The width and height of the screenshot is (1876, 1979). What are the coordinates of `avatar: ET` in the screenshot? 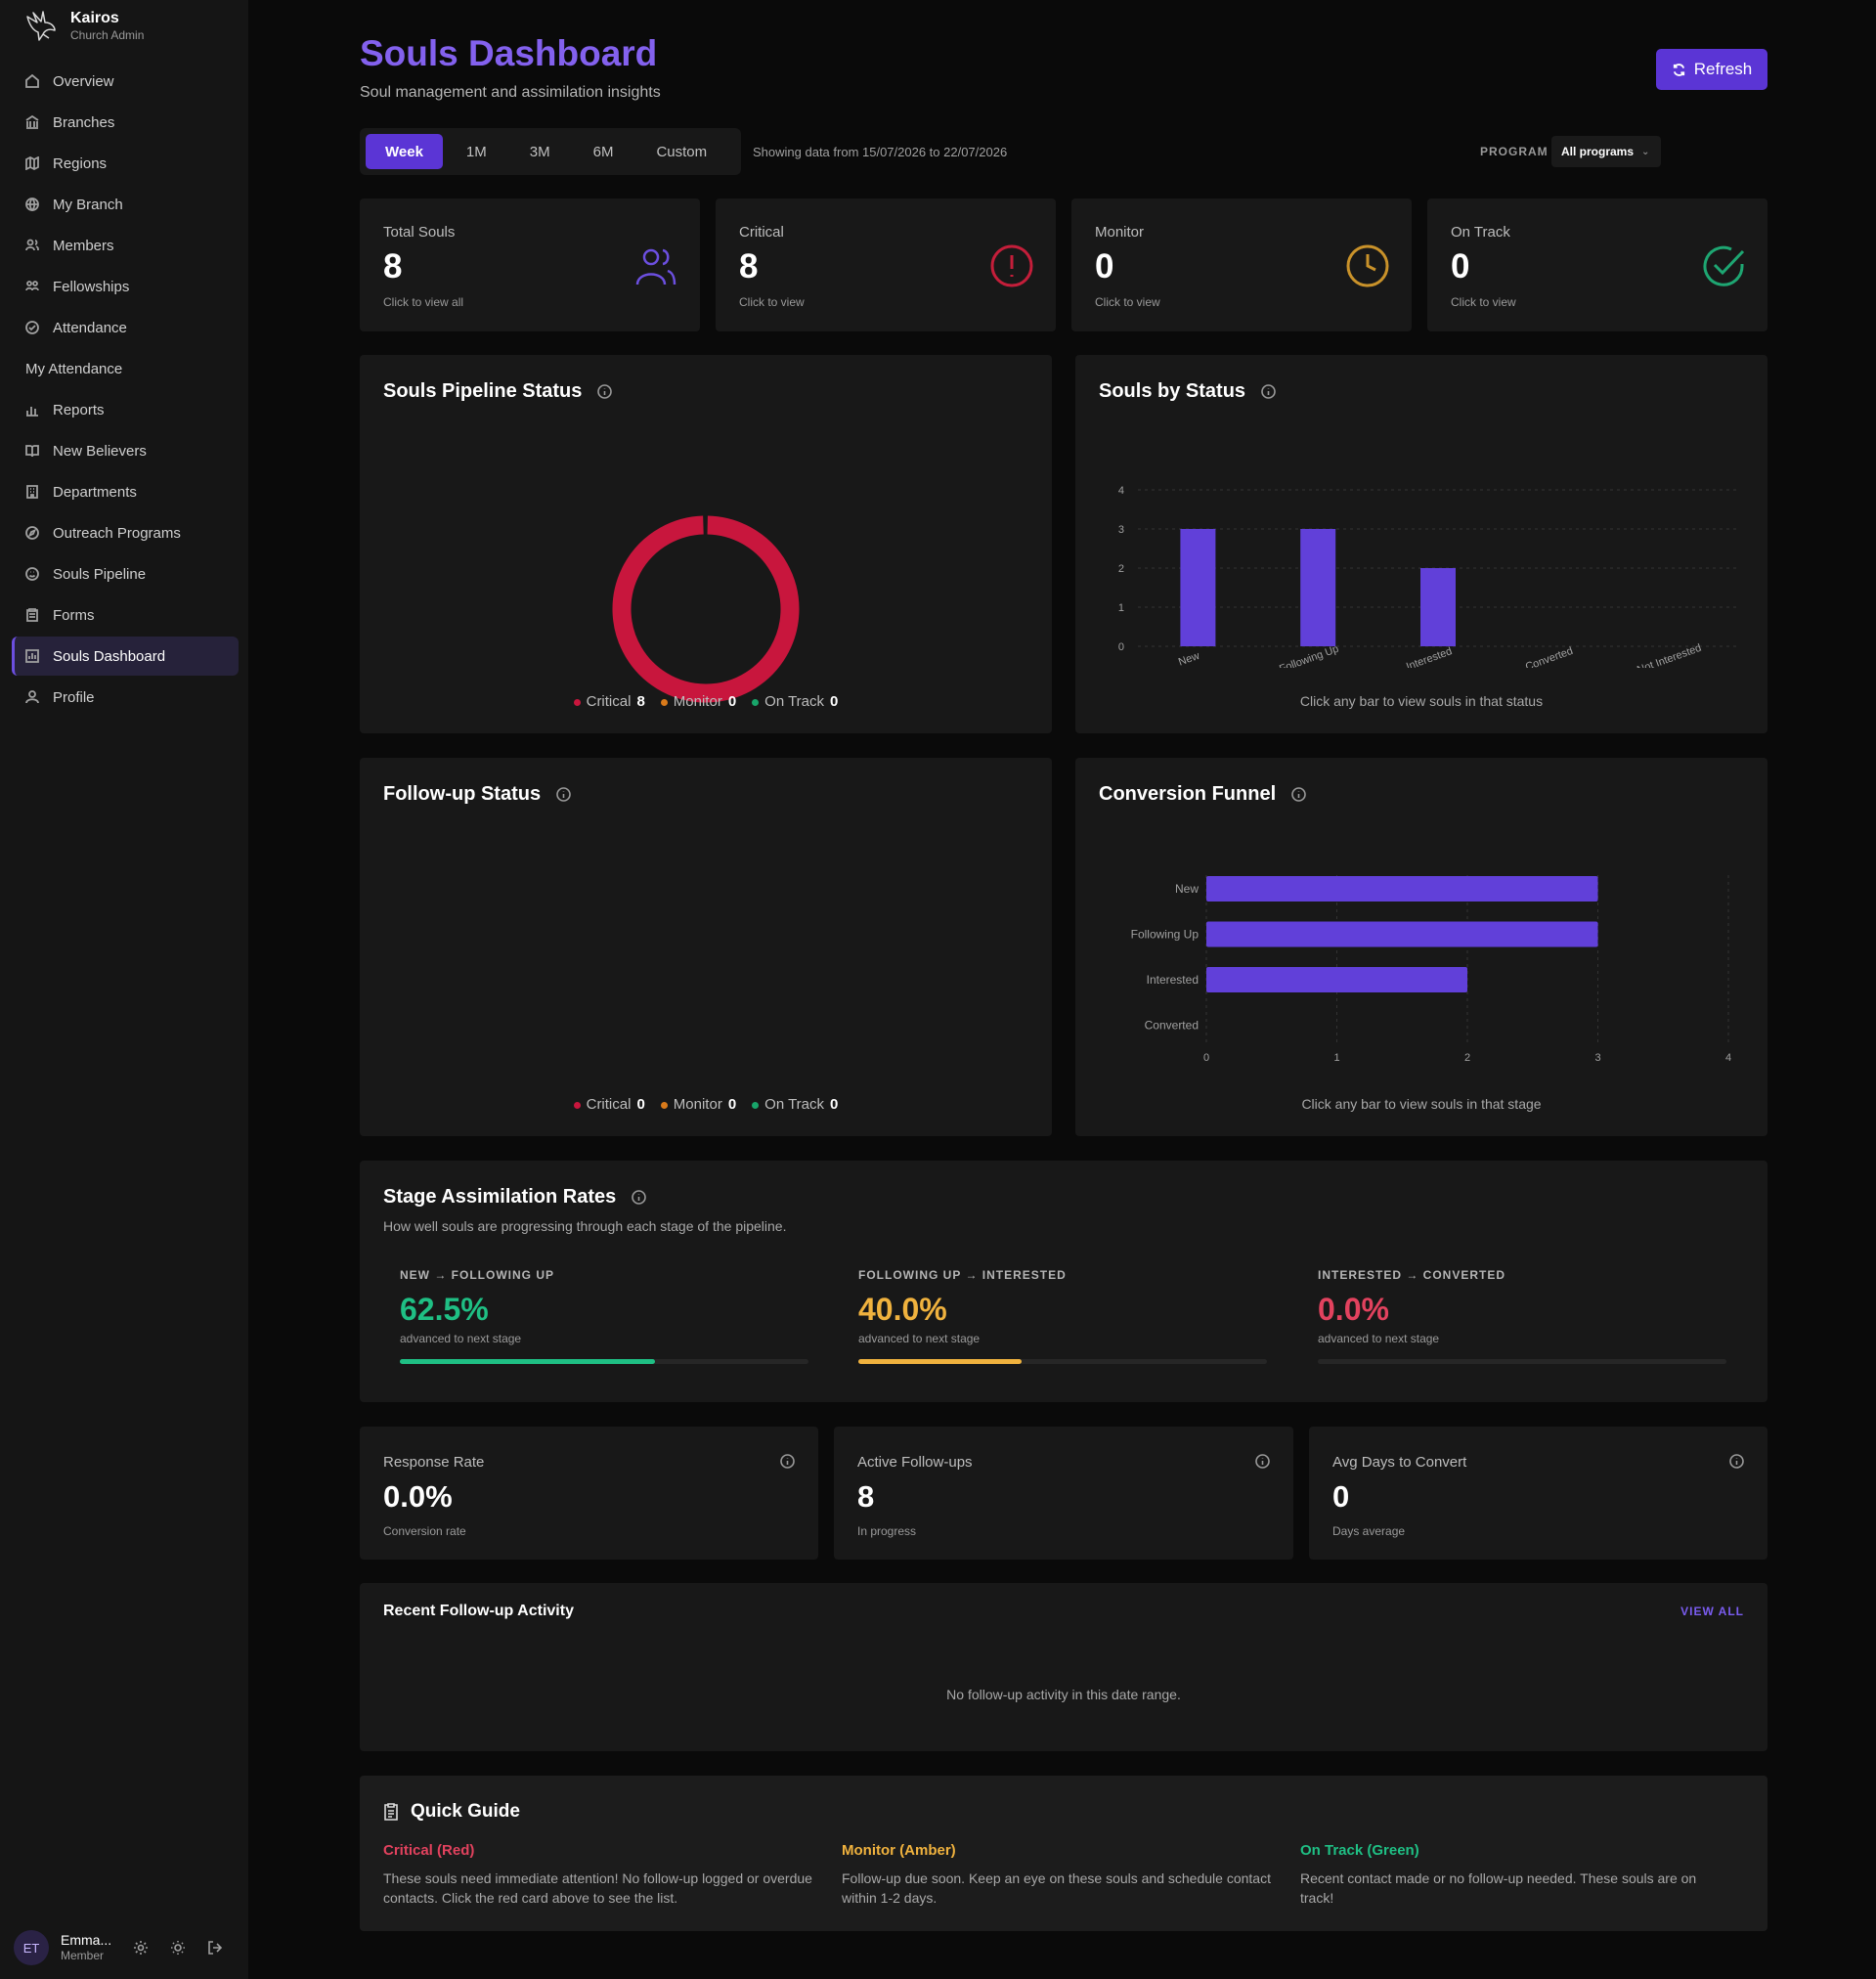 It's located at (31, 1947).